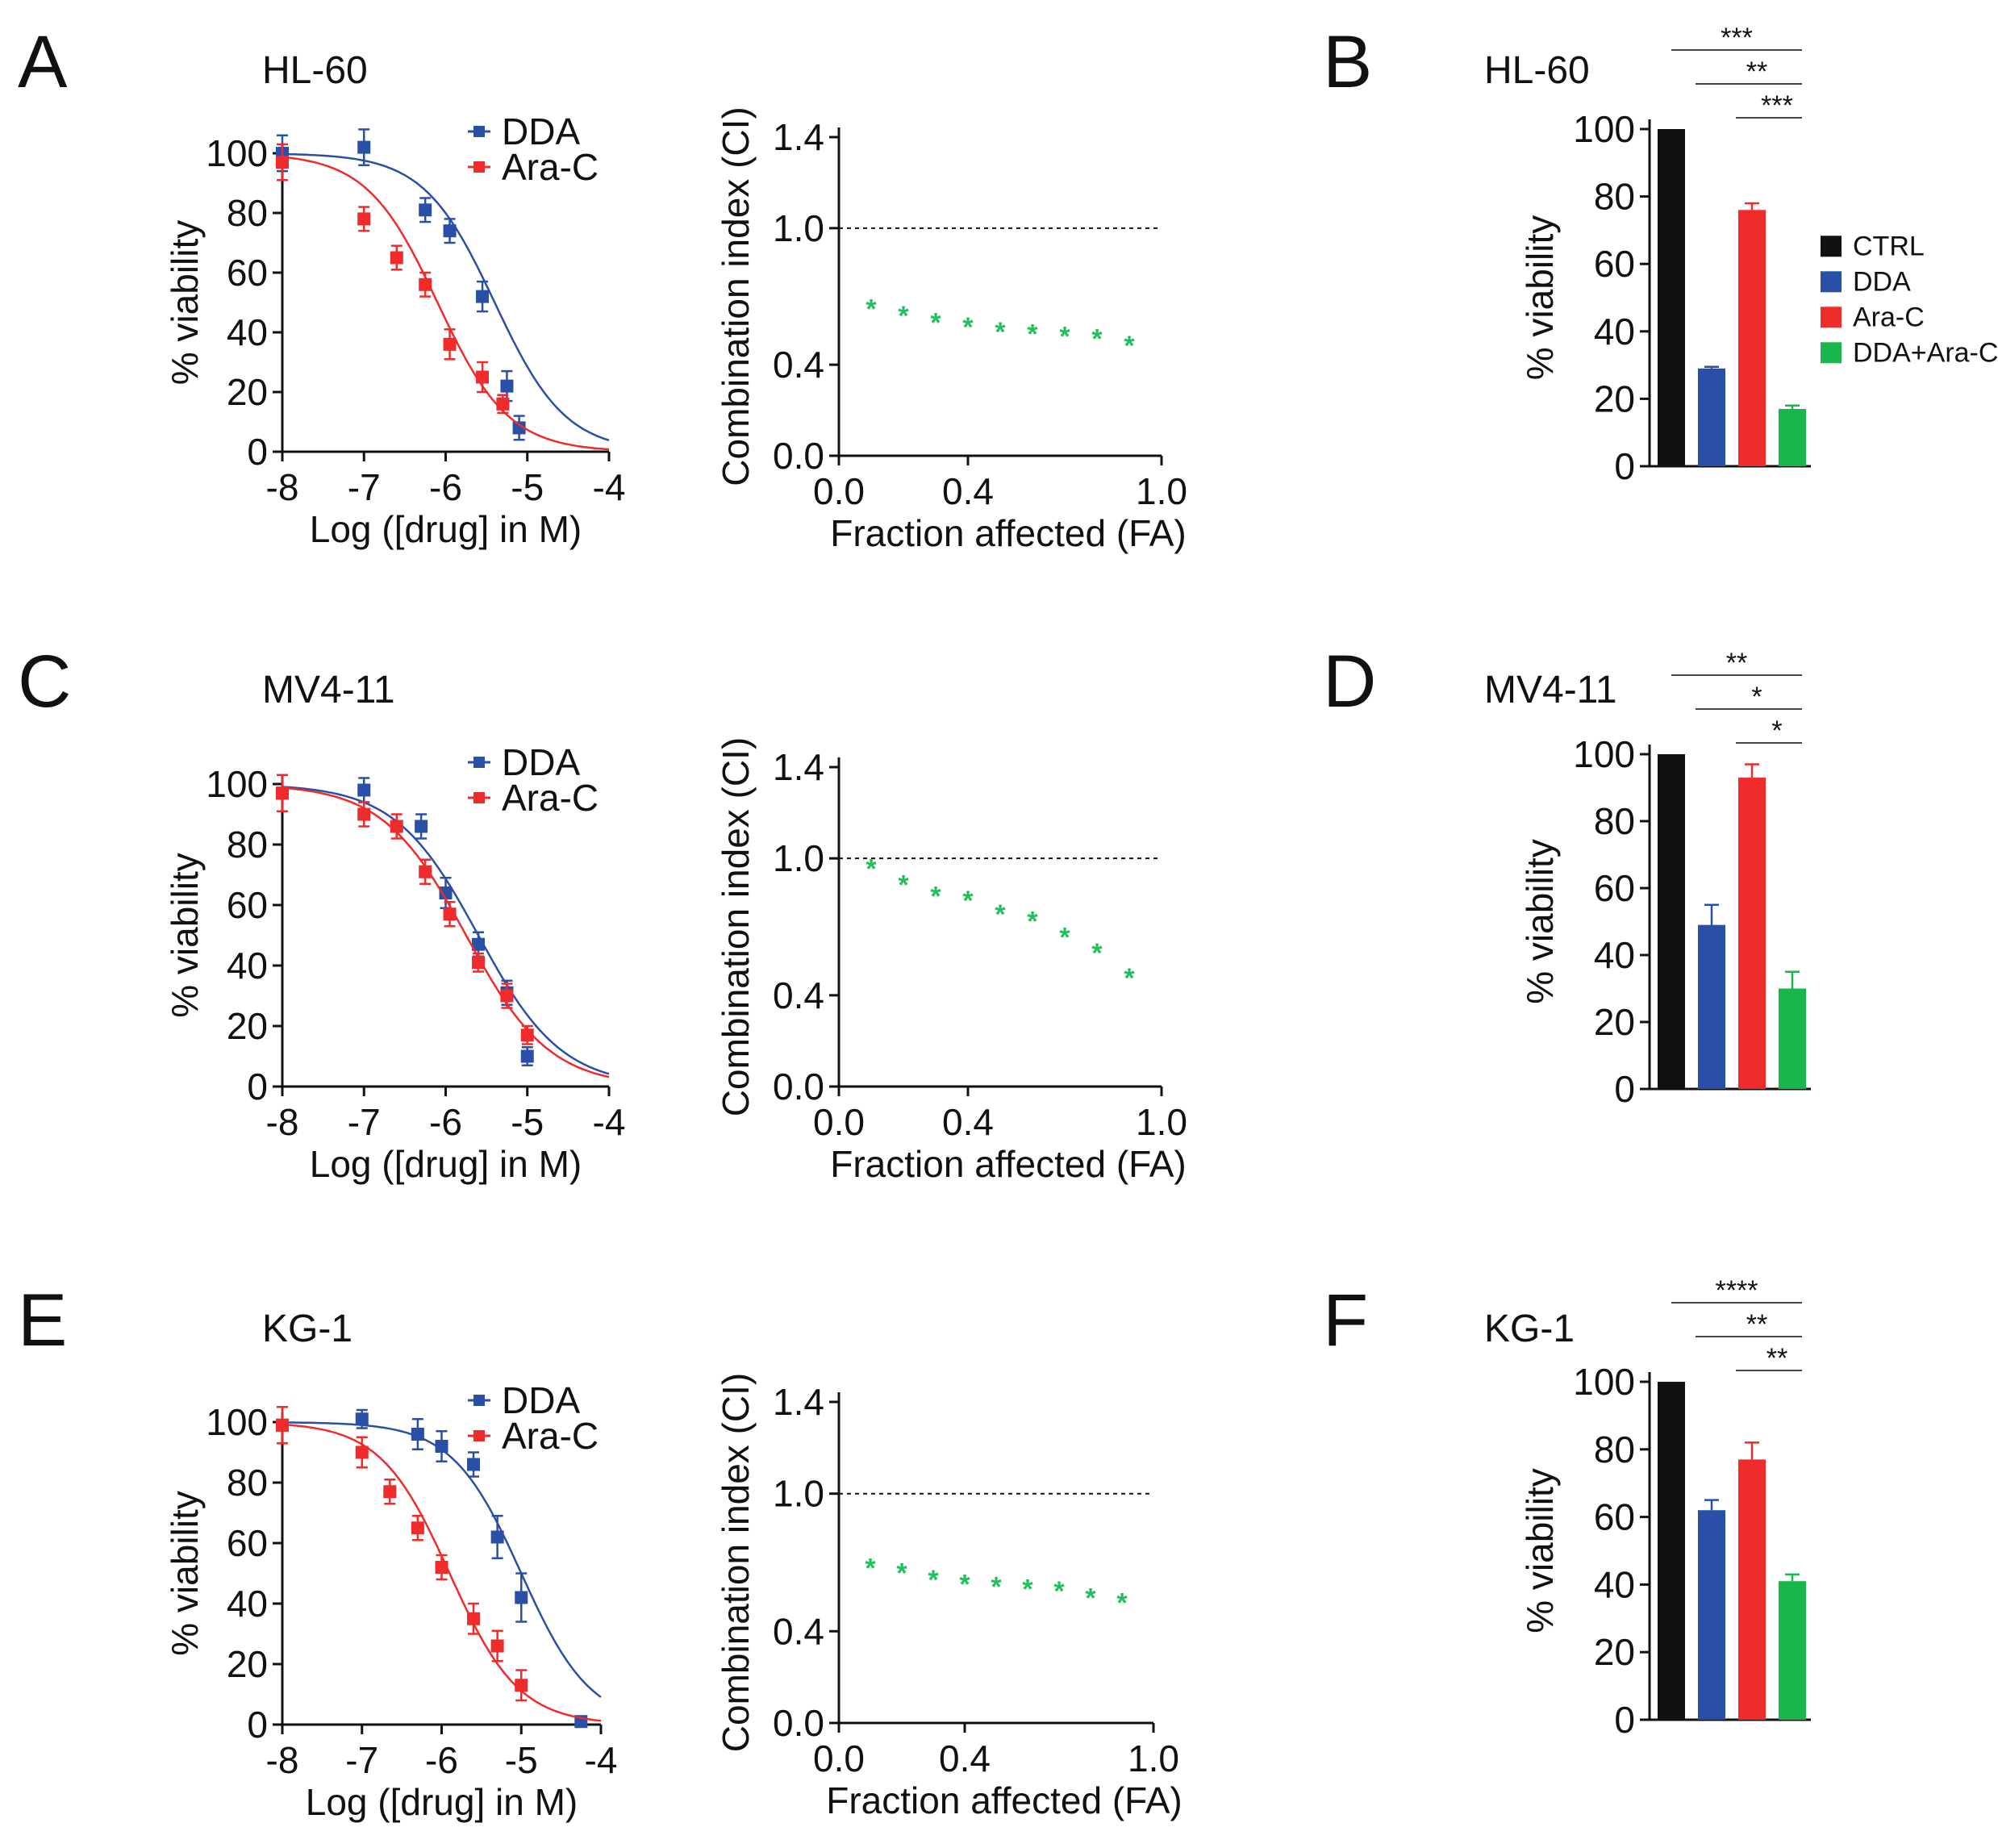 This screenshot has height=1848, width=1998. Describe the element at coordinates (736, 926) in the screenshot. I see `y-axis-title: Combination index (CI)` at that location.